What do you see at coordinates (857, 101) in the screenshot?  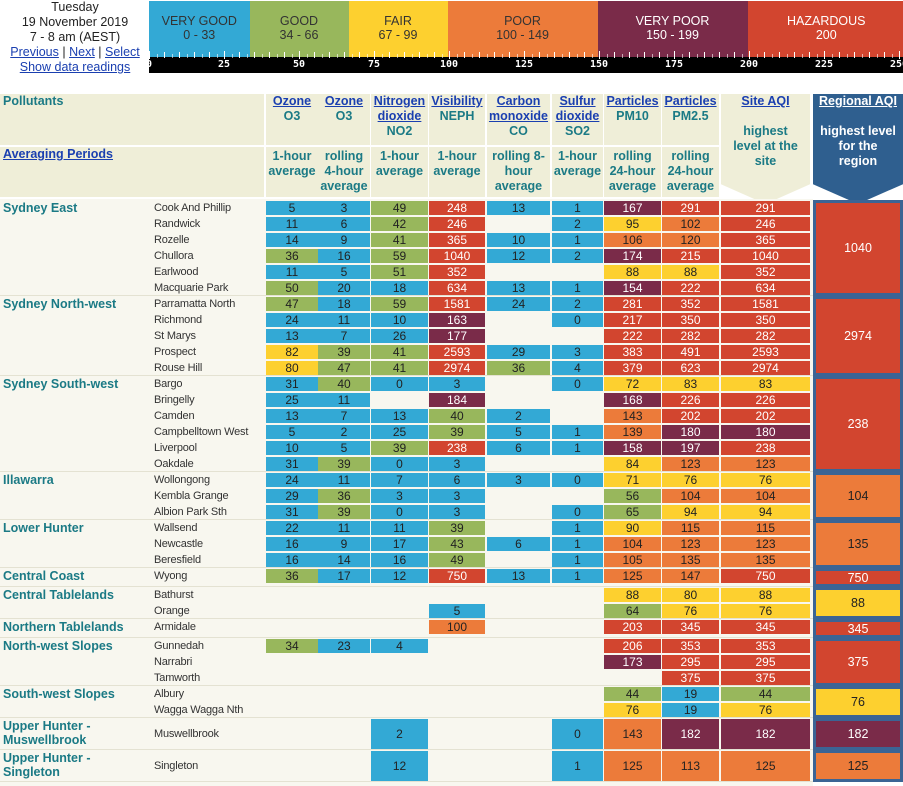 I see `regional-aqi-link: Regional AQI` at bounding box center [857, 101].